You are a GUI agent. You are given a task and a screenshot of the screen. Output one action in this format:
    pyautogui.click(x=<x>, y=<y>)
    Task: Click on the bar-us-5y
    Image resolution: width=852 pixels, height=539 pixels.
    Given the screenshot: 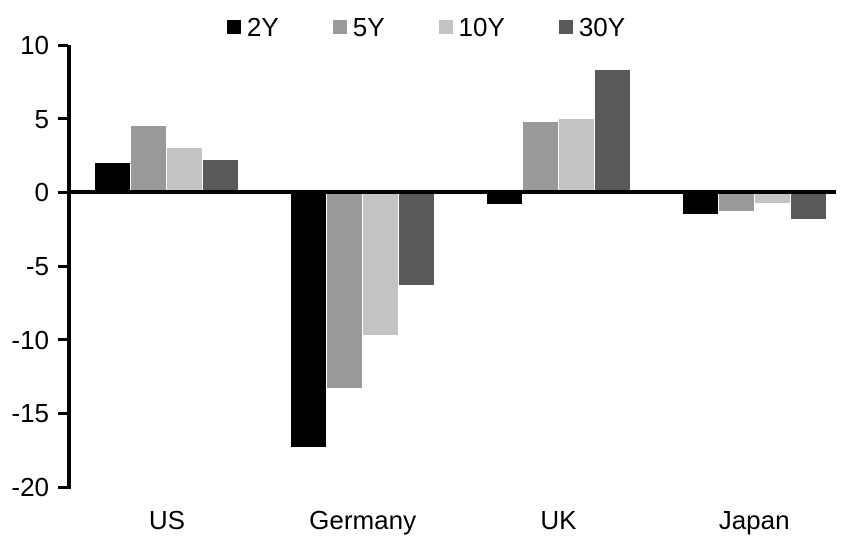 What is the action you would take?
    pyautogui.click(x=149, y=159)
    